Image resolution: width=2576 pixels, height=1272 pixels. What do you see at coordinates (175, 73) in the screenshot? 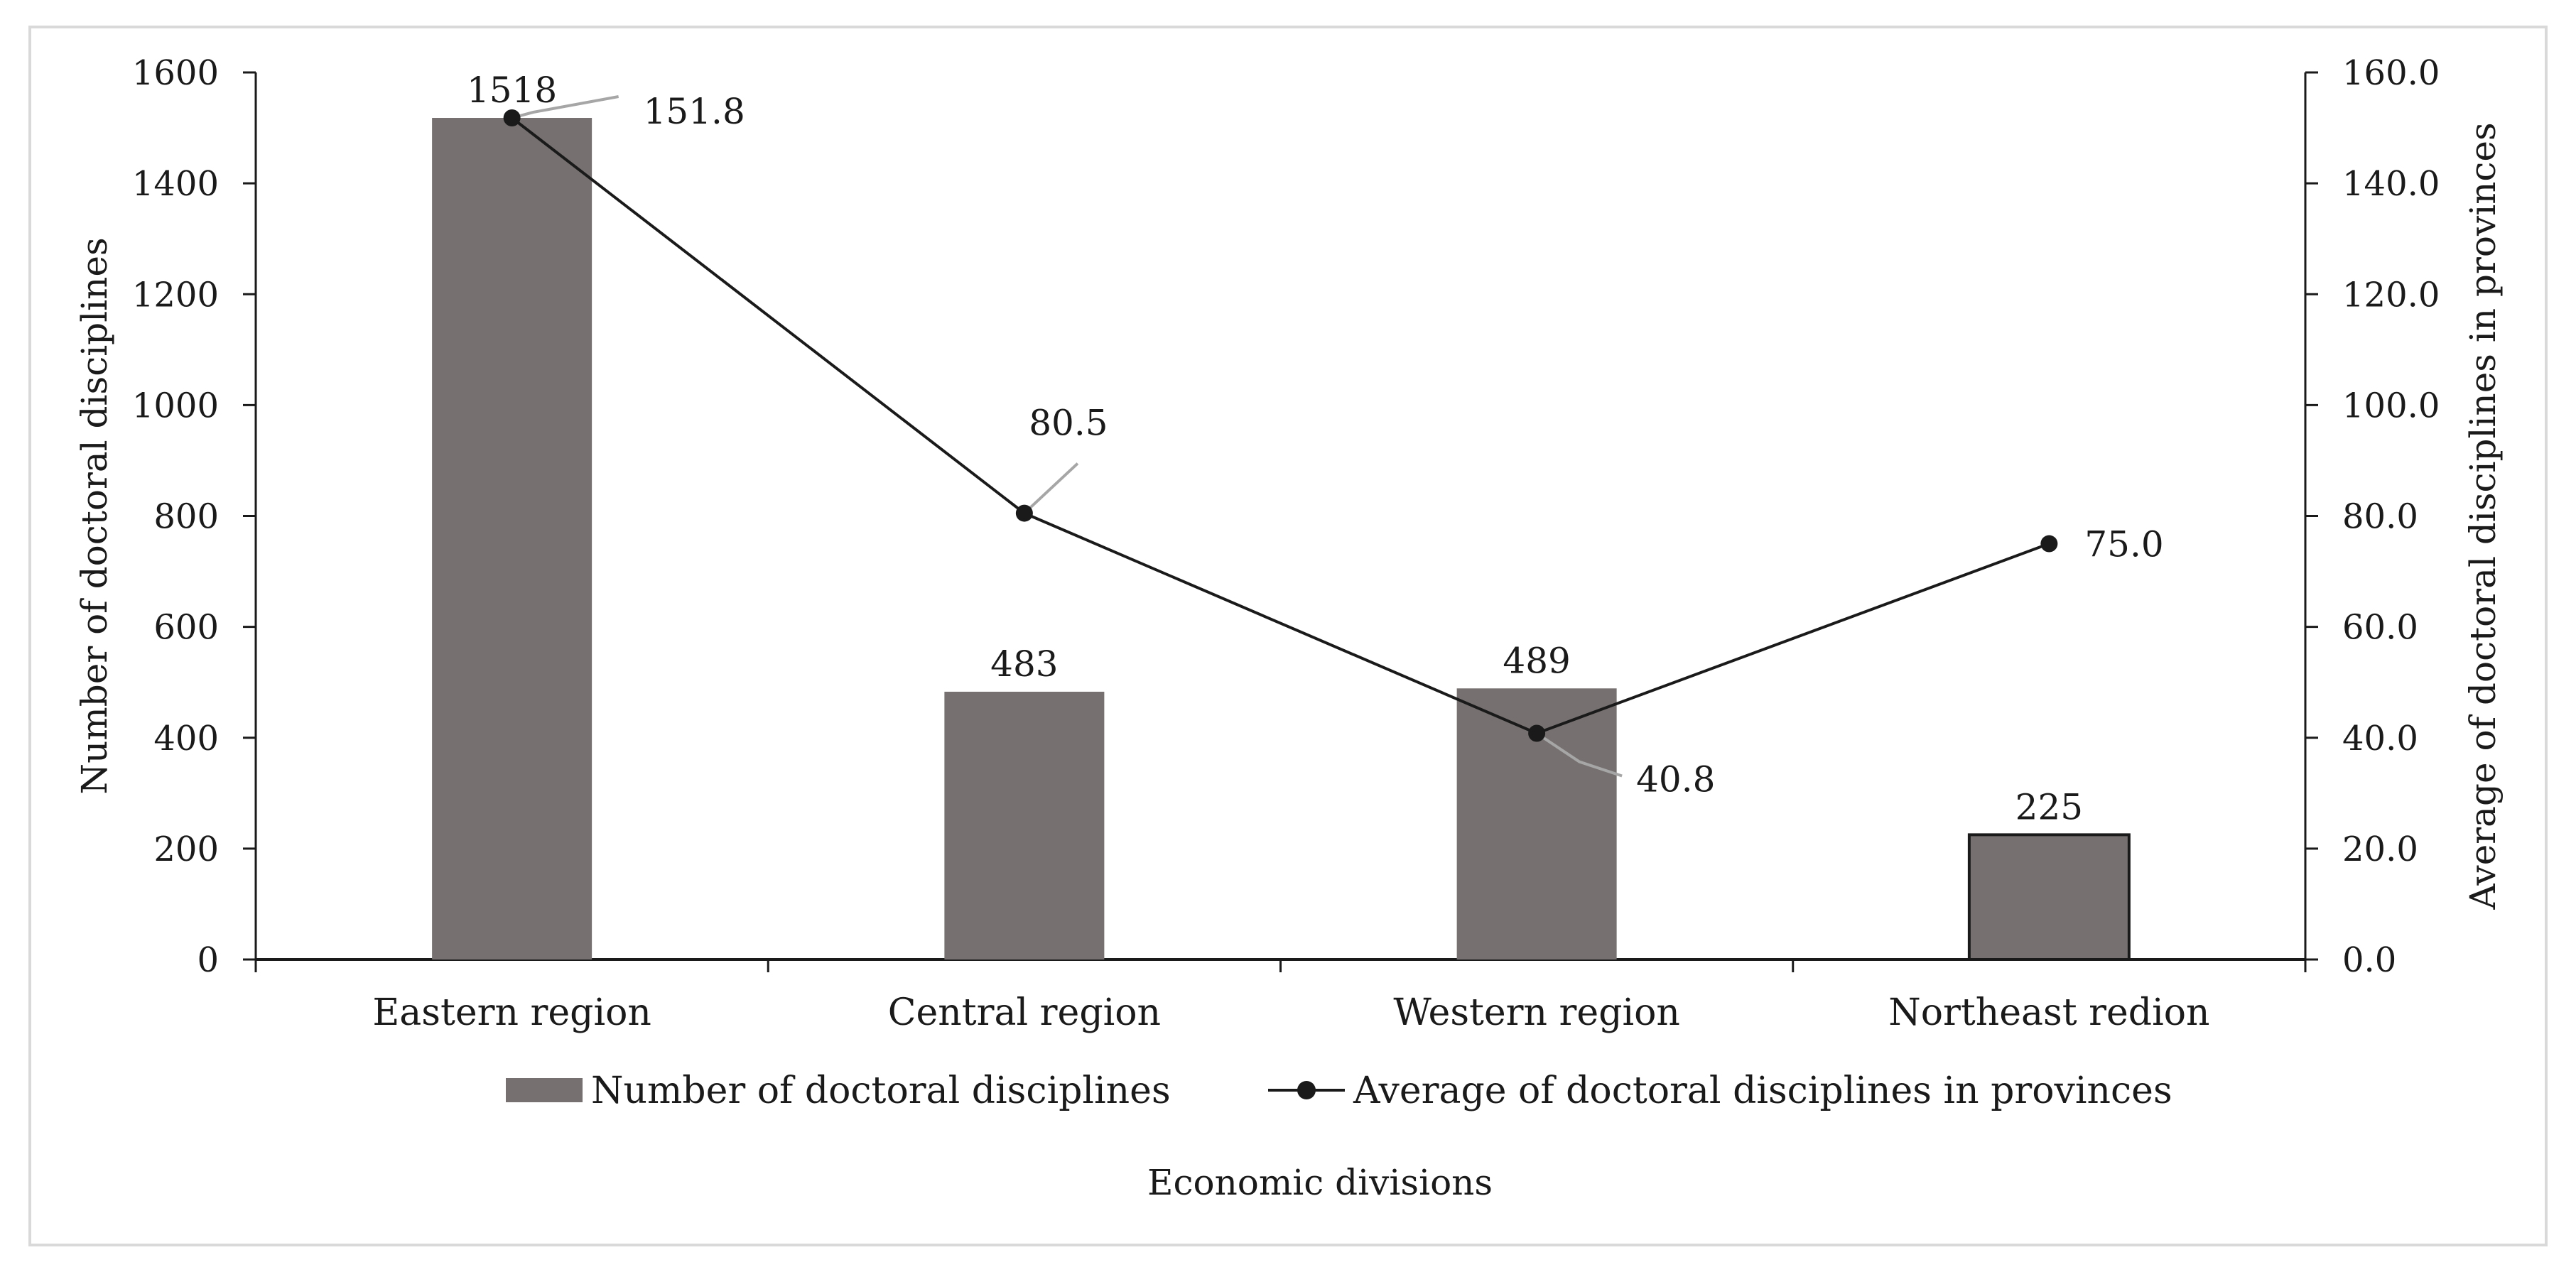
I see `y-left-tick-label: 1600` at bounding box center [175, 73].